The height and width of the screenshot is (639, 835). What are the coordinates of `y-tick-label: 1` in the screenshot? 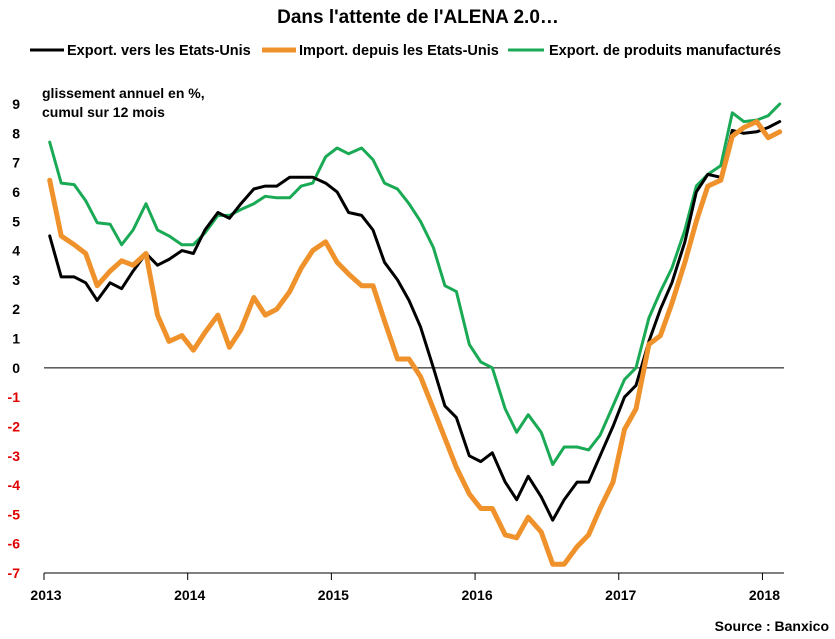 It's located at (16, 339).